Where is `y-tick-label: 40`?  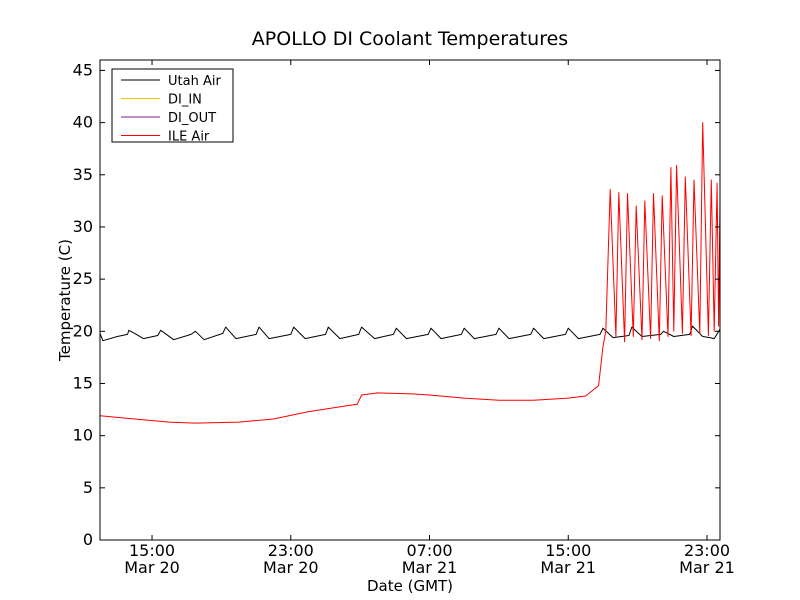 y-tick-label: 40 is located at coordinates (83, 122).